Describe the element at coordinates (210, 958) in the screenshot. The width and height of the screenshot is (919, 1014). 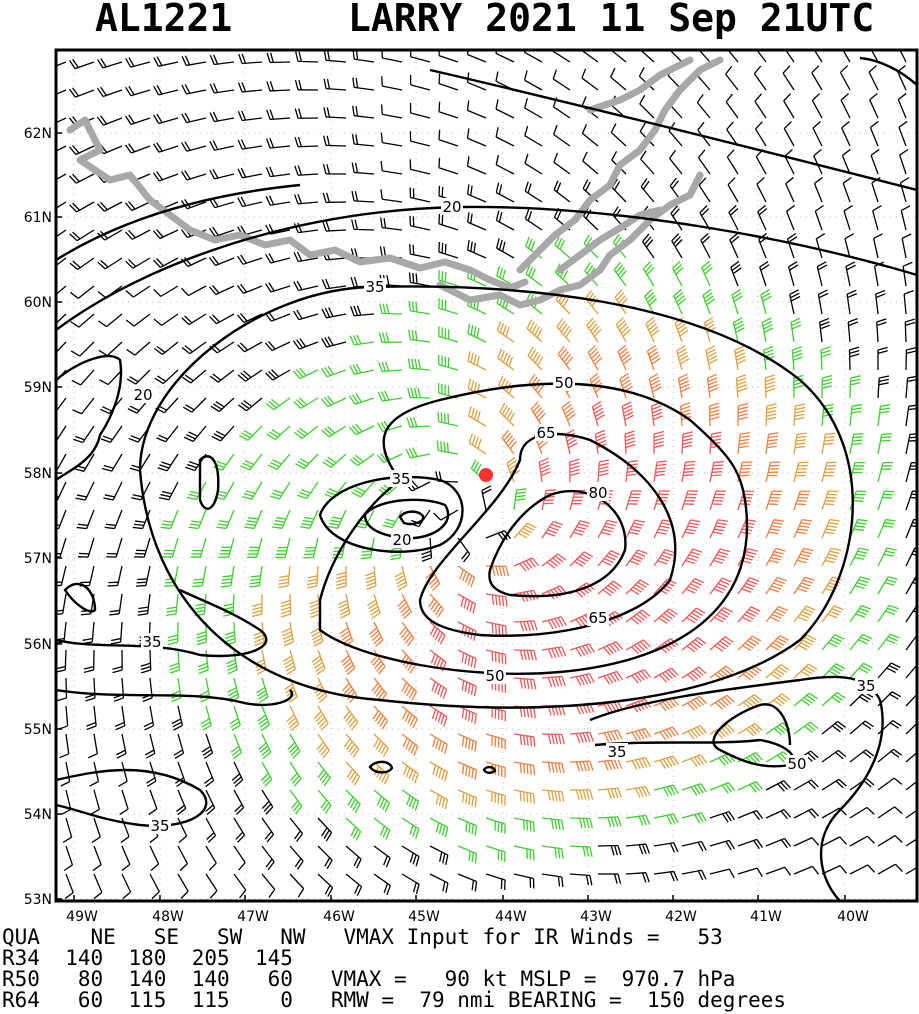
I see `r34-sw: 205` at that location.